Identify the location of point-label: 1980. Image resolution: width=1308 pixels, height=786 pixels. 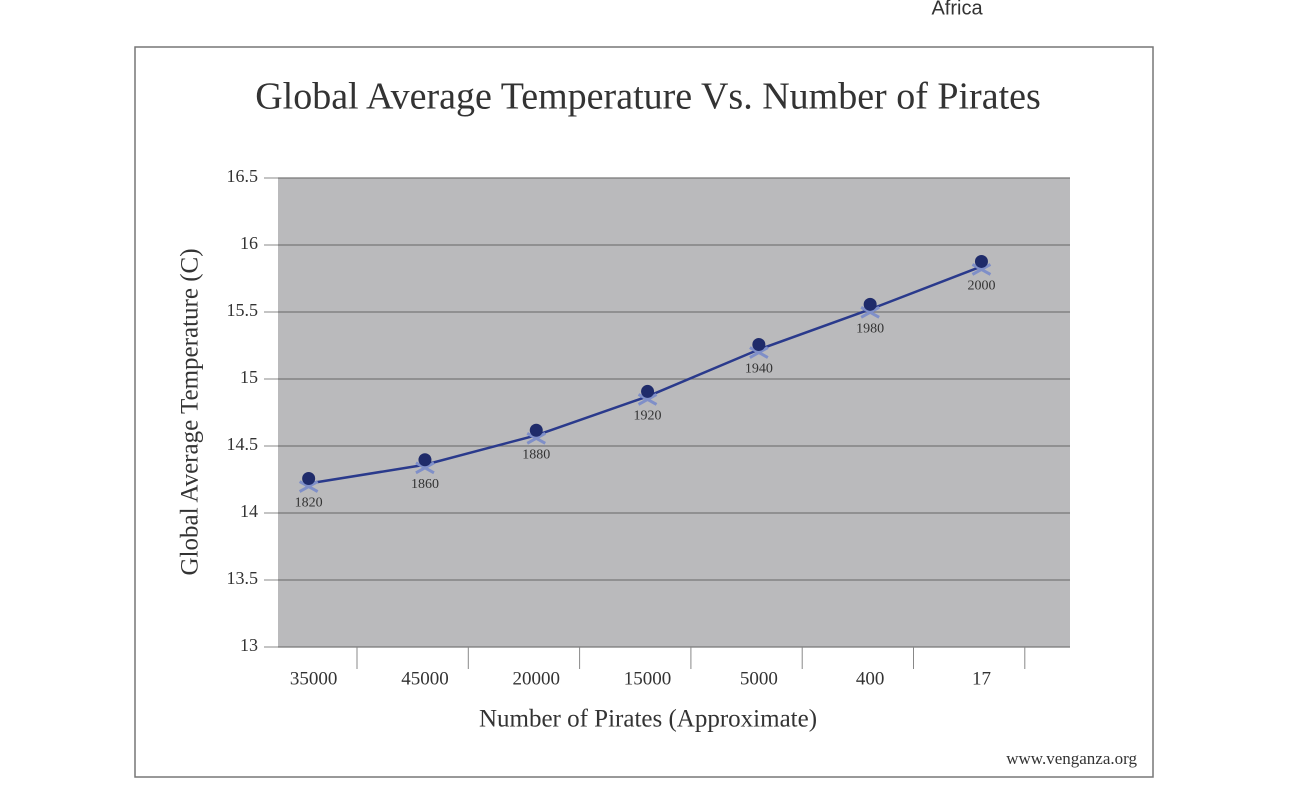
(870, 329).